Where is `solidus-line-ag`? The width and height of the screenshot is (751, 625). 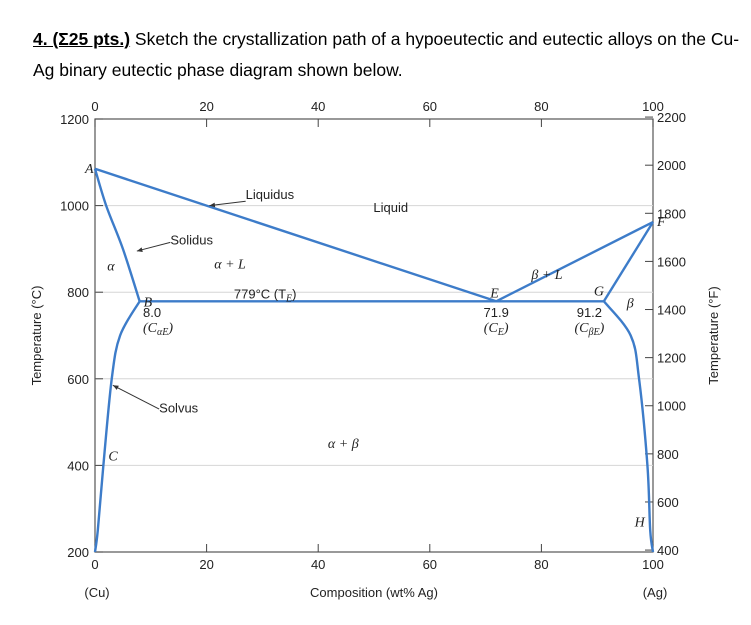 solidus-line-ag is located at coordinates (628, 261).